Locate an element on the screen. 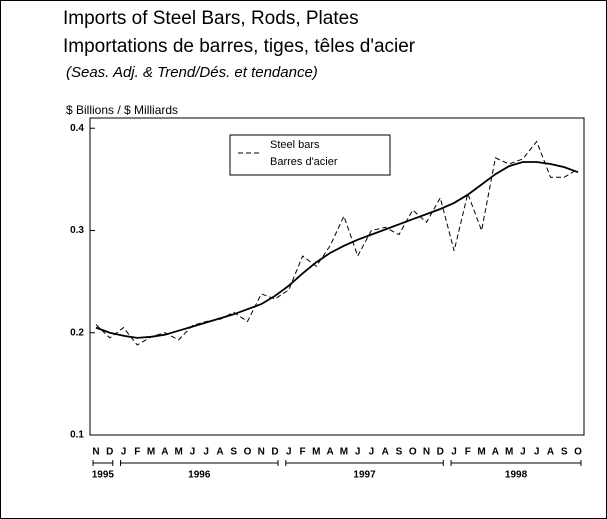  y-axis-label: $ Billions / $ Milliards is located at coordinates (122, 110).